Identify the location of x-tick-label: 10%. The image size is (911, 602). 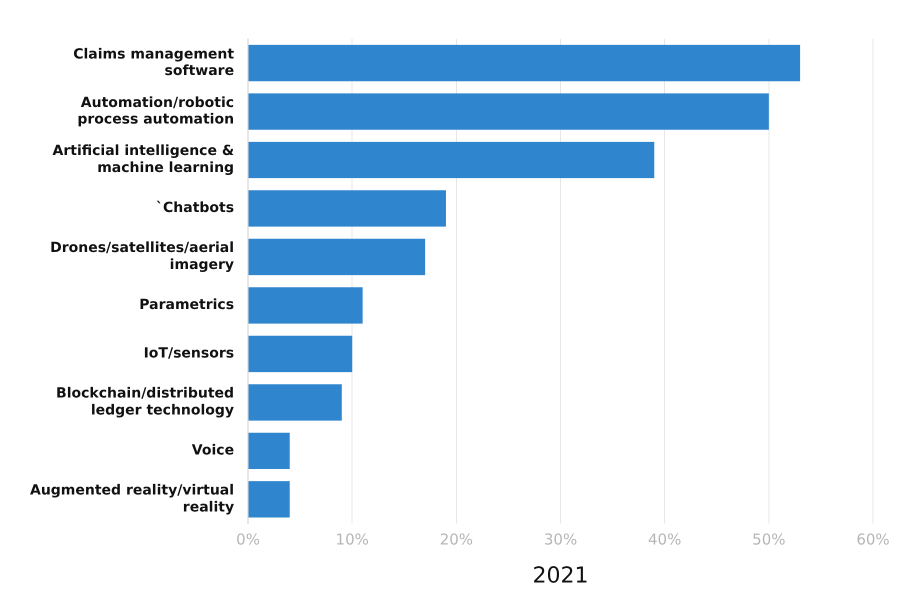
(352, 539).